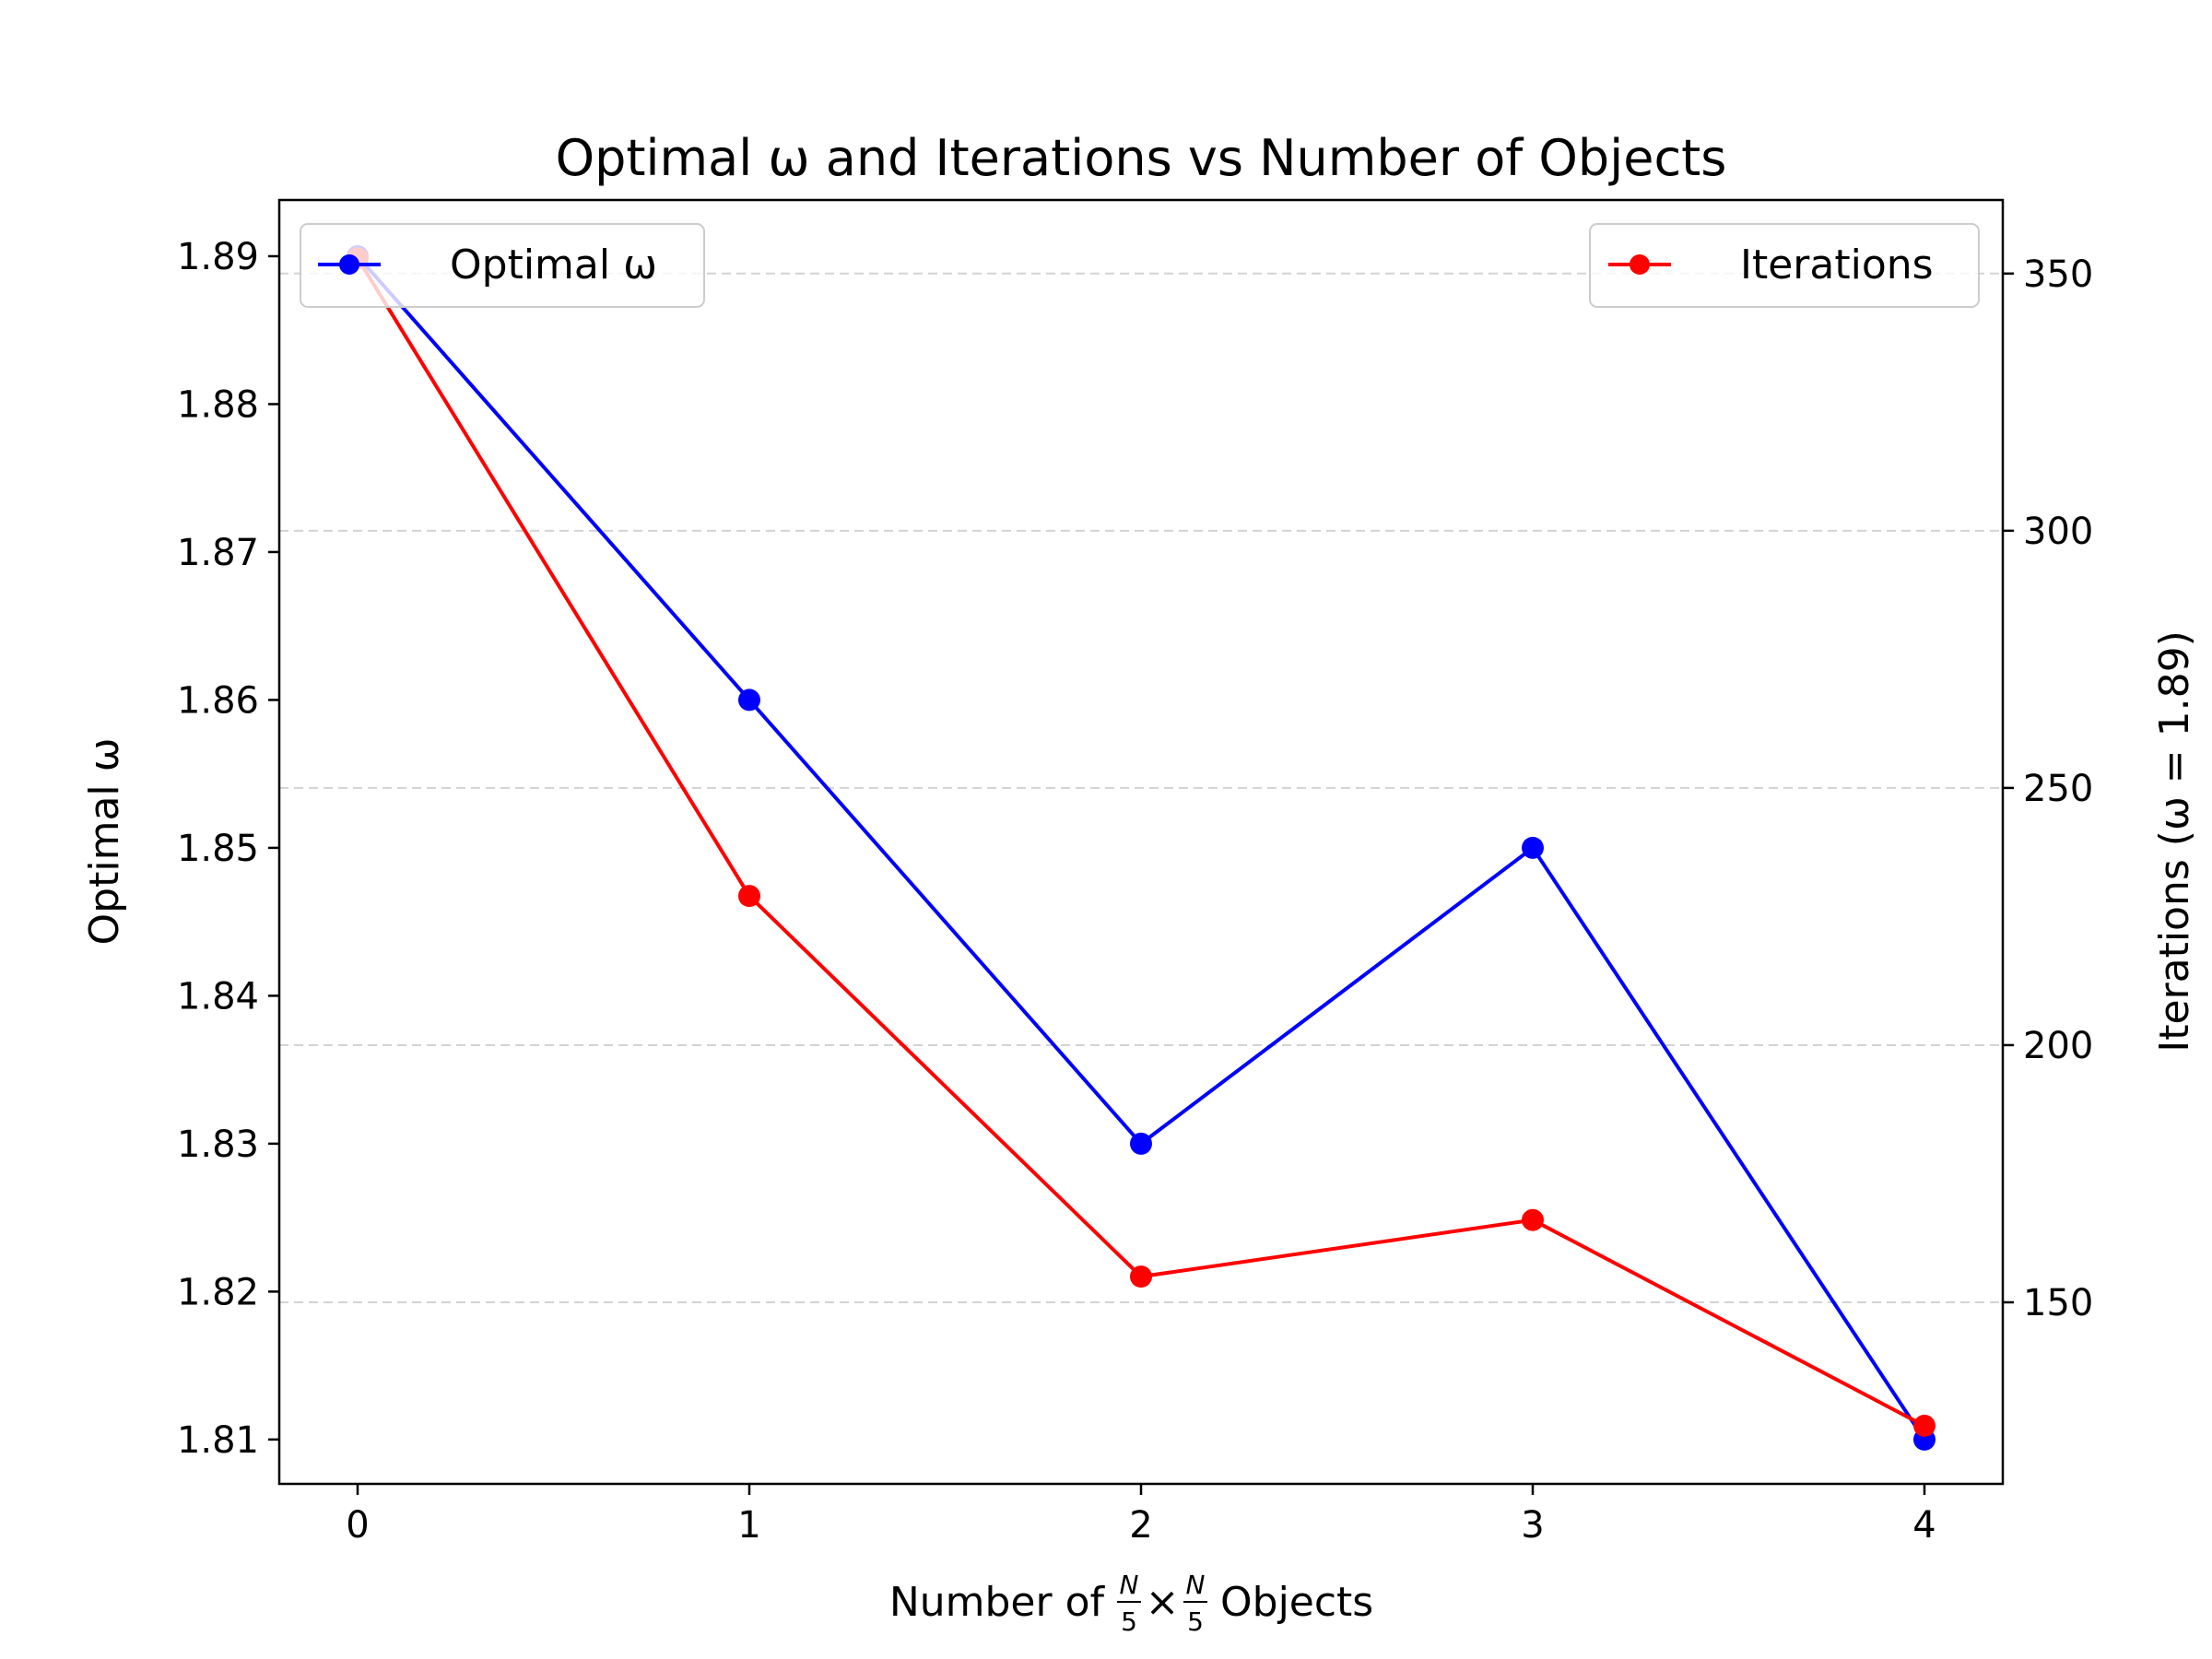  I want to click on right-tick-label: 350, so click(2058, 274).